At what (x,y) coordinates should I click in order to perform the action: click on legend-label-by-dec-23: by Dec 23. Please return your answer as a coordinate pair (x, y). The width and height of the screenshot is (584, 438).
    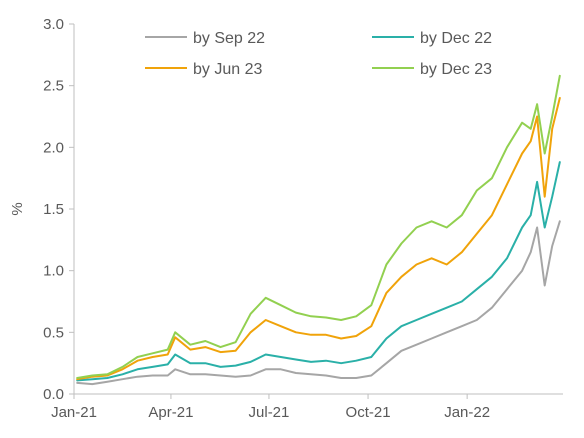
    Looking at the image, I should click on (456, 69).